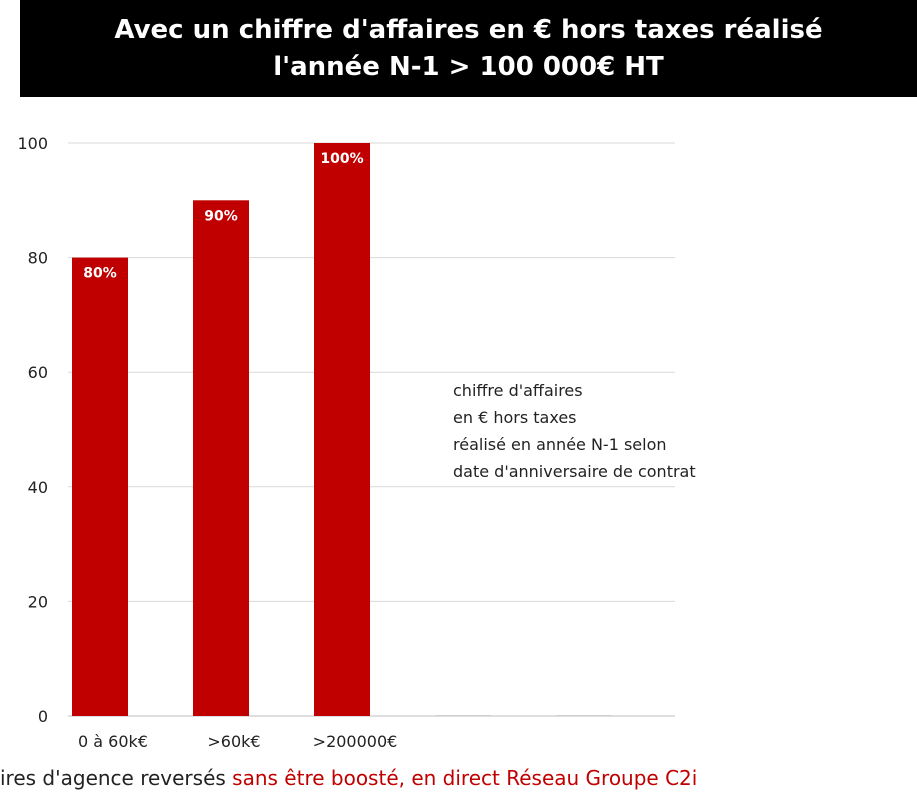 This screenshot has height=796, width=917. Describe the element at coordinates (38, 601) in the screenshot. I see `y-tick-label: 20` at that location.